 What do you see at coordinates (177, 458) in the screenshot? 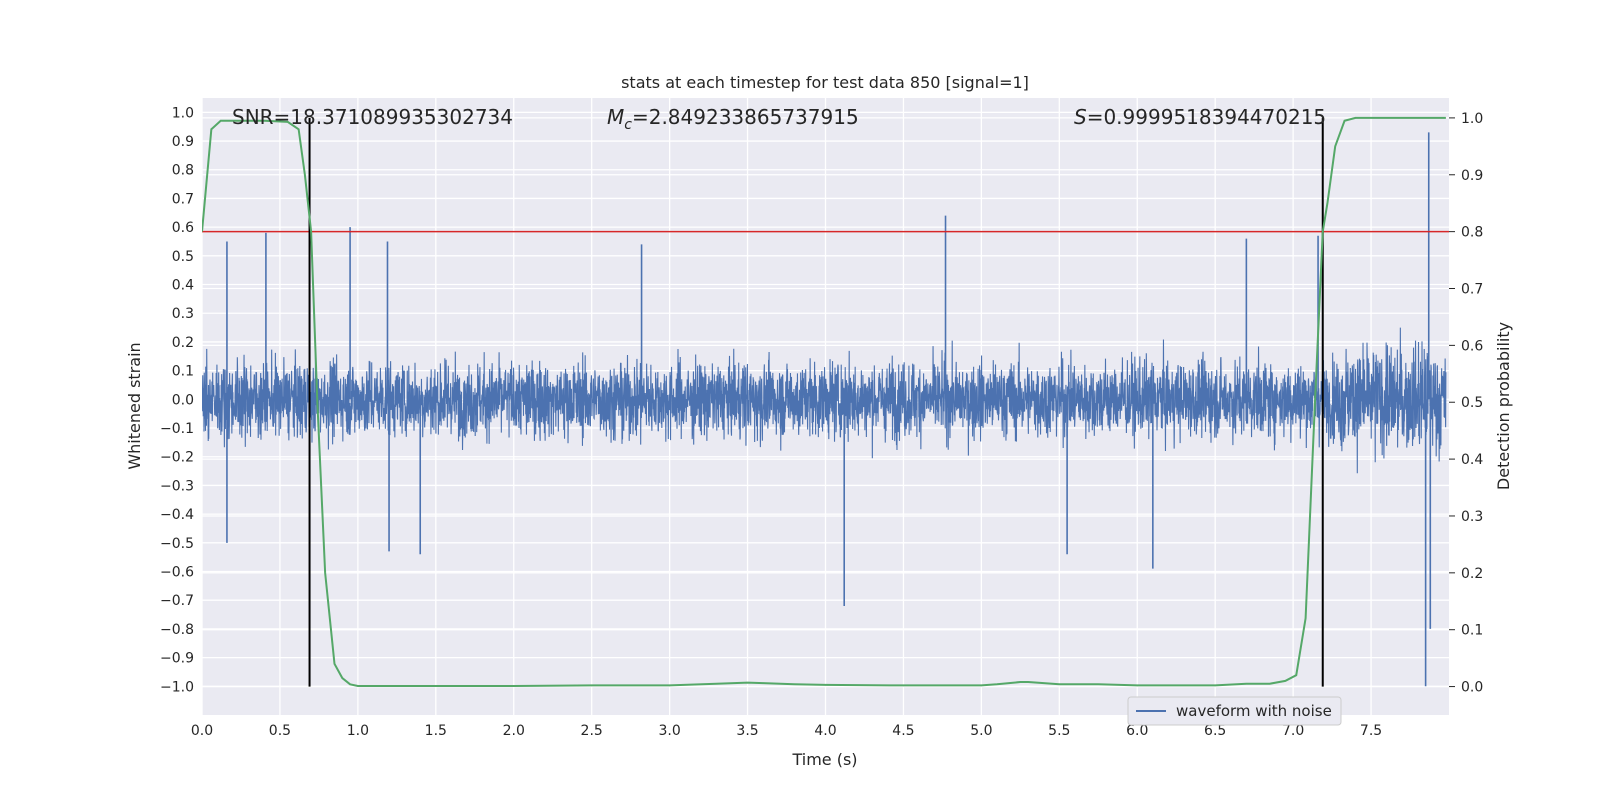
I see `y-tick-label: −0.2` at bounding box center [177, 458].